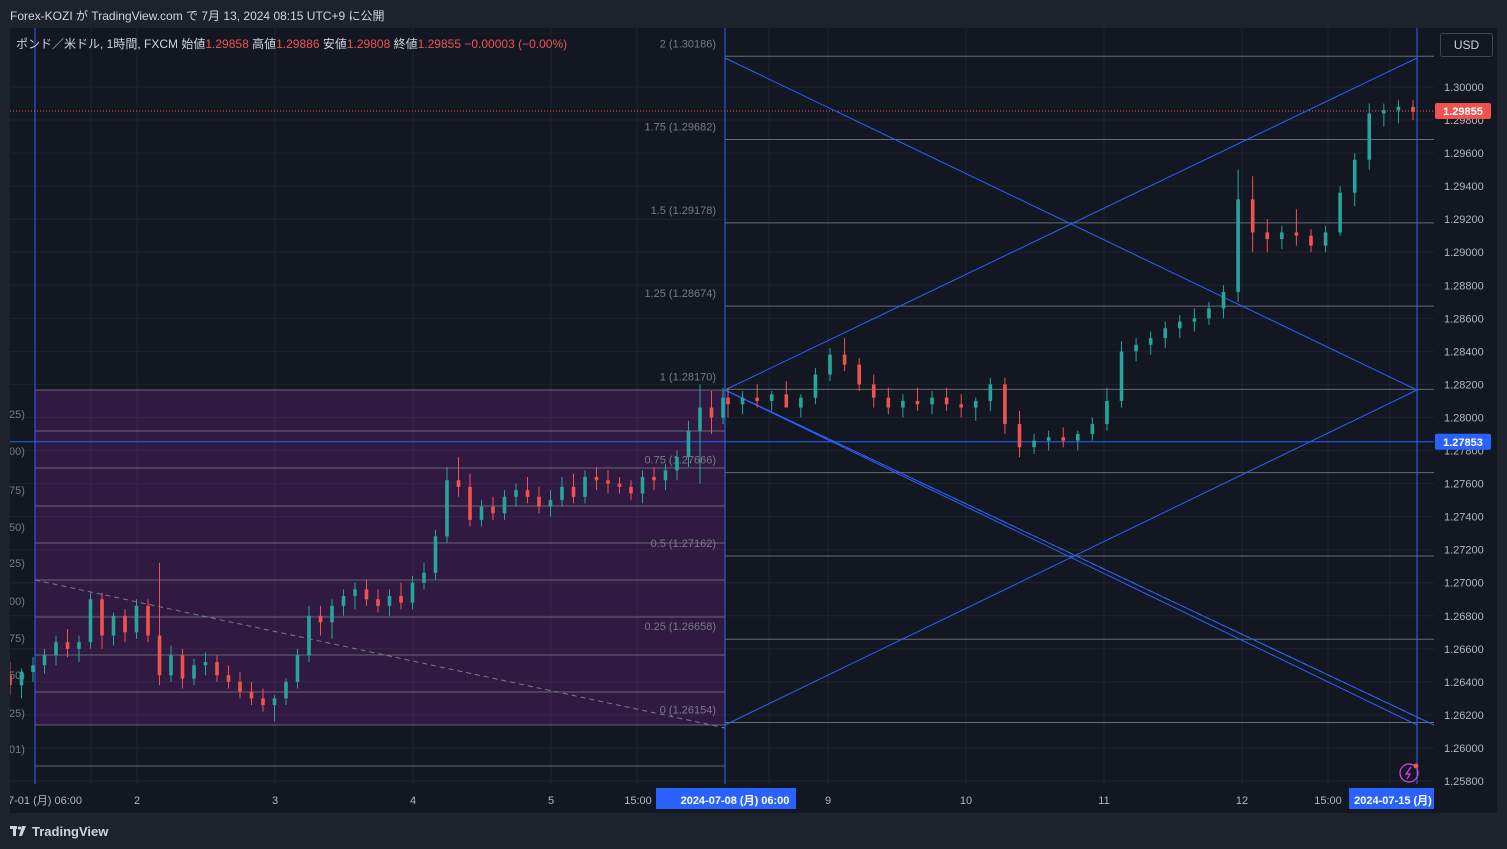  Describe the element at coordinates (17, 714) in the screenshot. I see `fib-left-label-8: 25)` at that location.